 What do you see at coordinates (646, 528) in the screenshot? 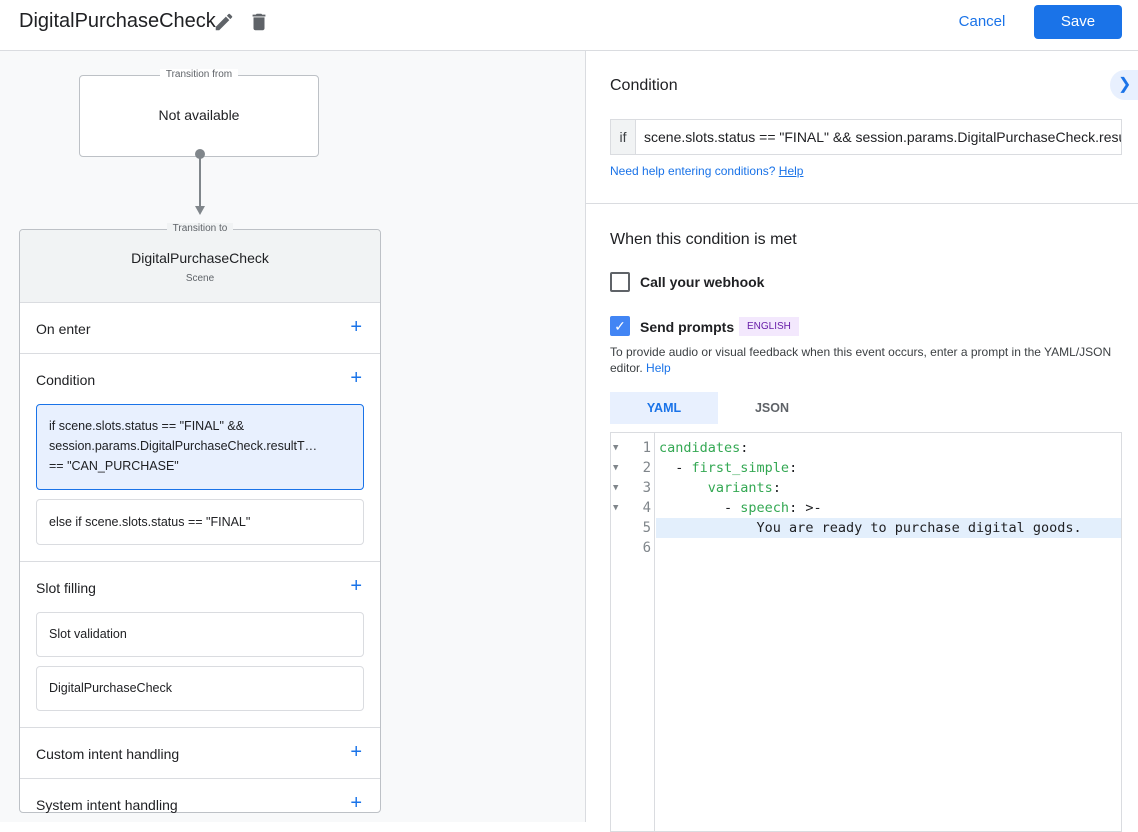
I see `line-number: 5` at bounding box center [646, 528].